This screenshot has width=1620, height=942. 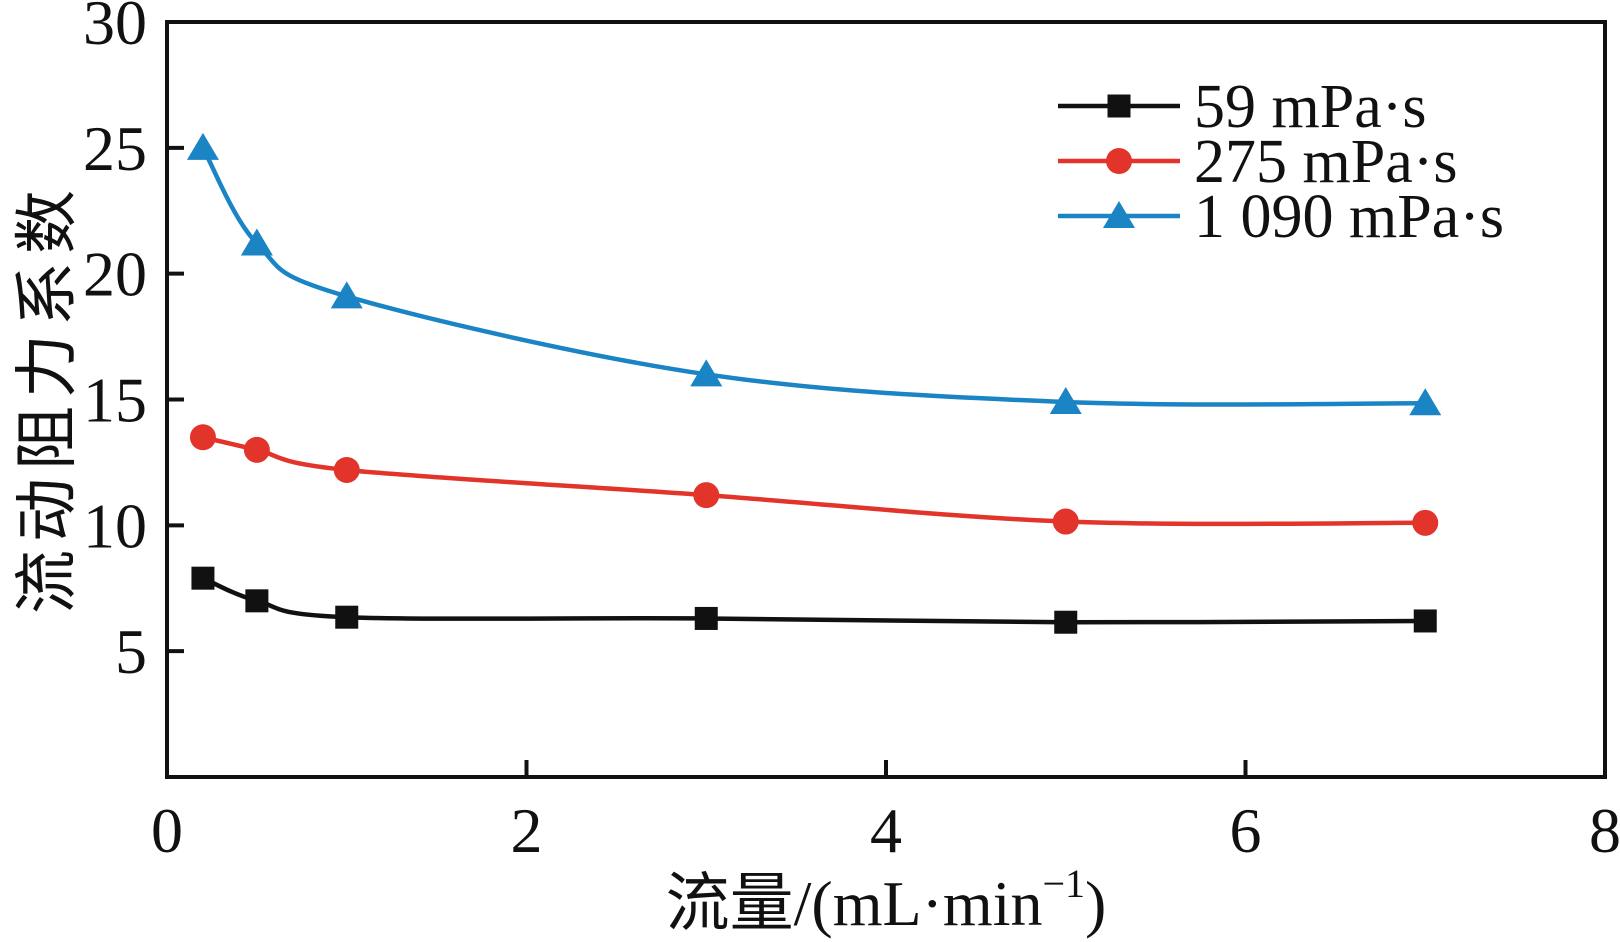 I want to click on x-axis-tick-label: 8, so click(x=1604, y=830).